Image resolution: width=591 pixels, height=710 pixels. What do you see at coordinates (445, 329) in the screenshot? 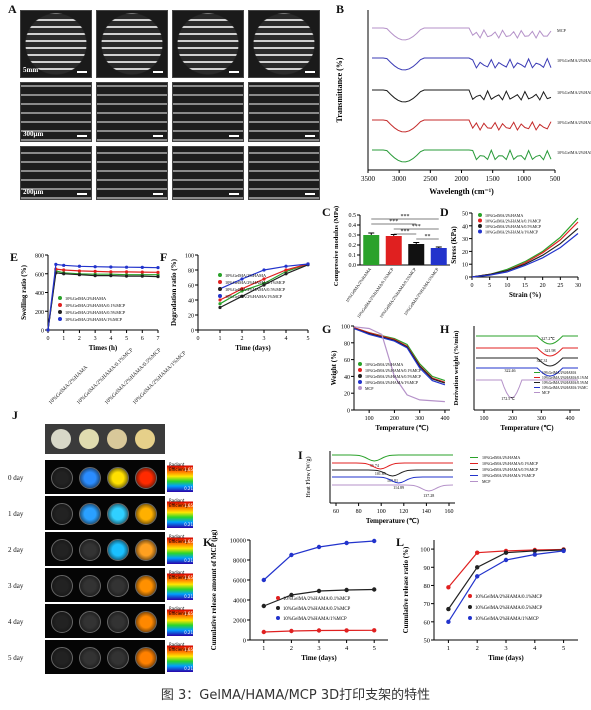
I see `panel-label-h: H` at bounding box center [445, 329].